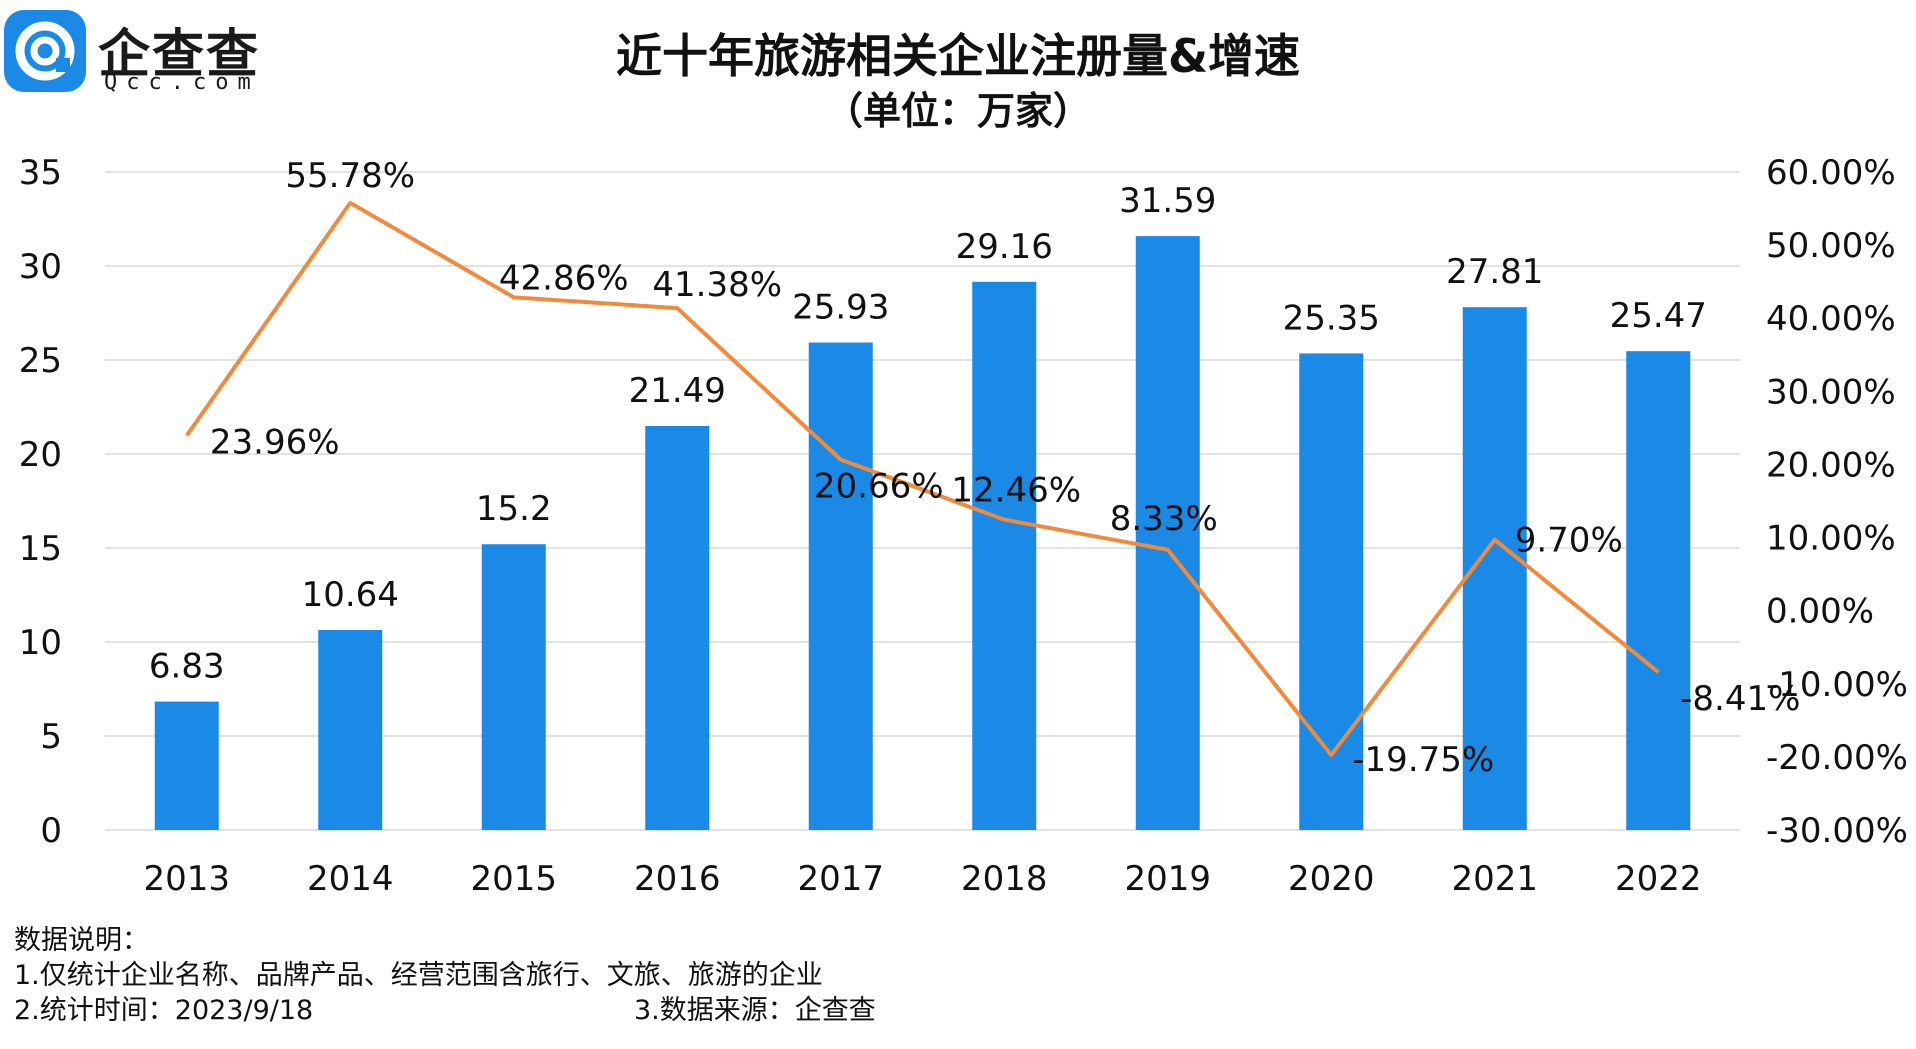  Describe the element at coordinates (81, 940) in the screenshot. I see `notes-heading: 数据说明：` at that location.